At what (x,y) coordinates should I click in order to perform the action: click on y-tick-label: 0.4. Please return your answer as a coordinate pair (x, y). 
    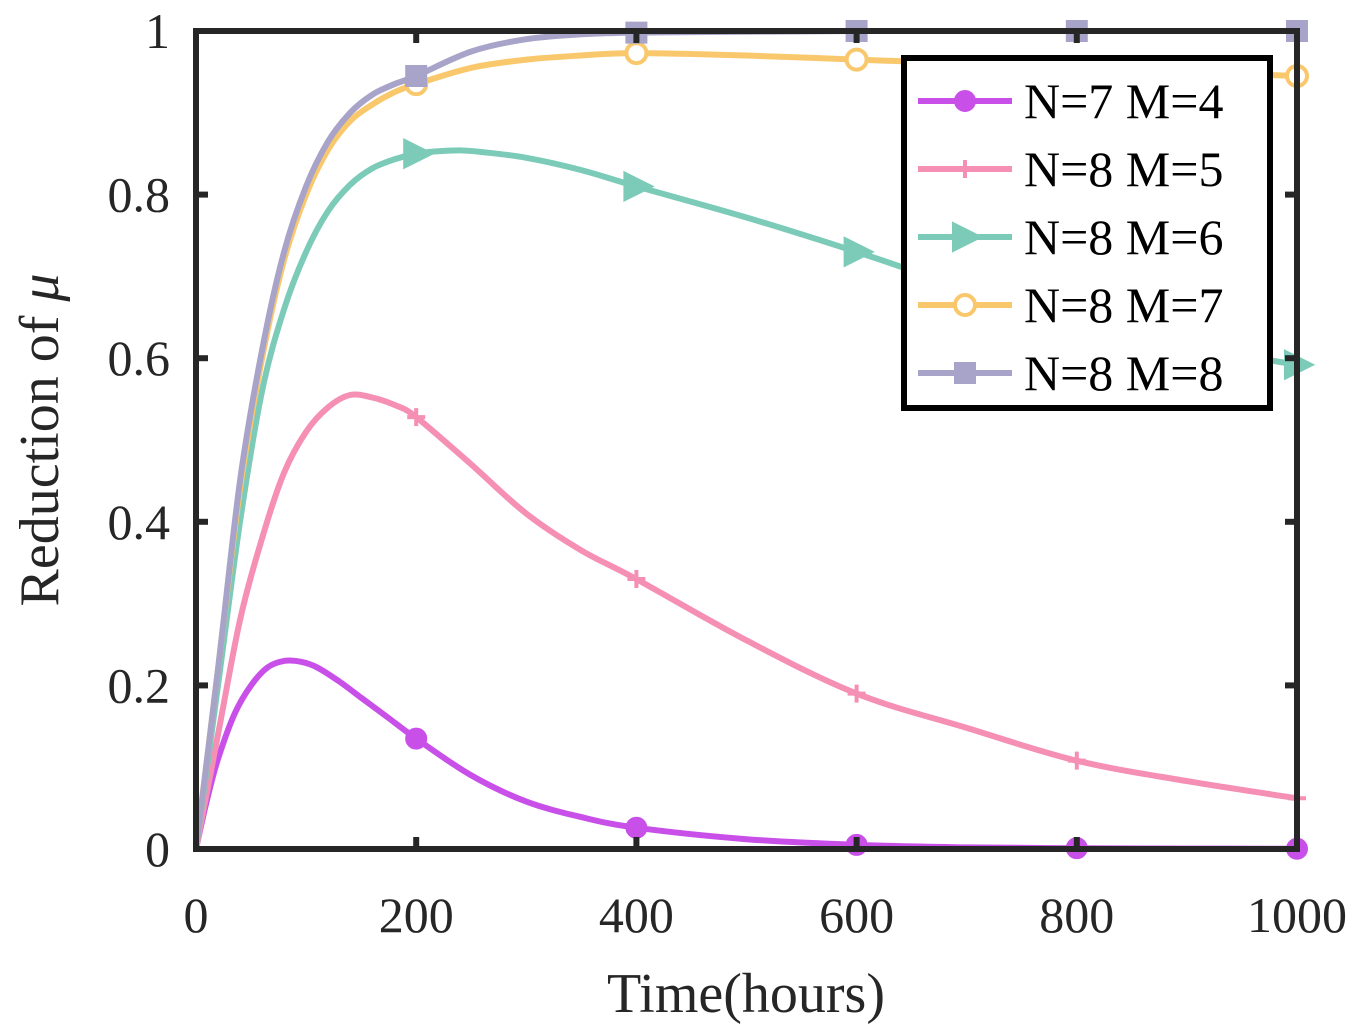
    Looking at the image, I should click on (139, 522).